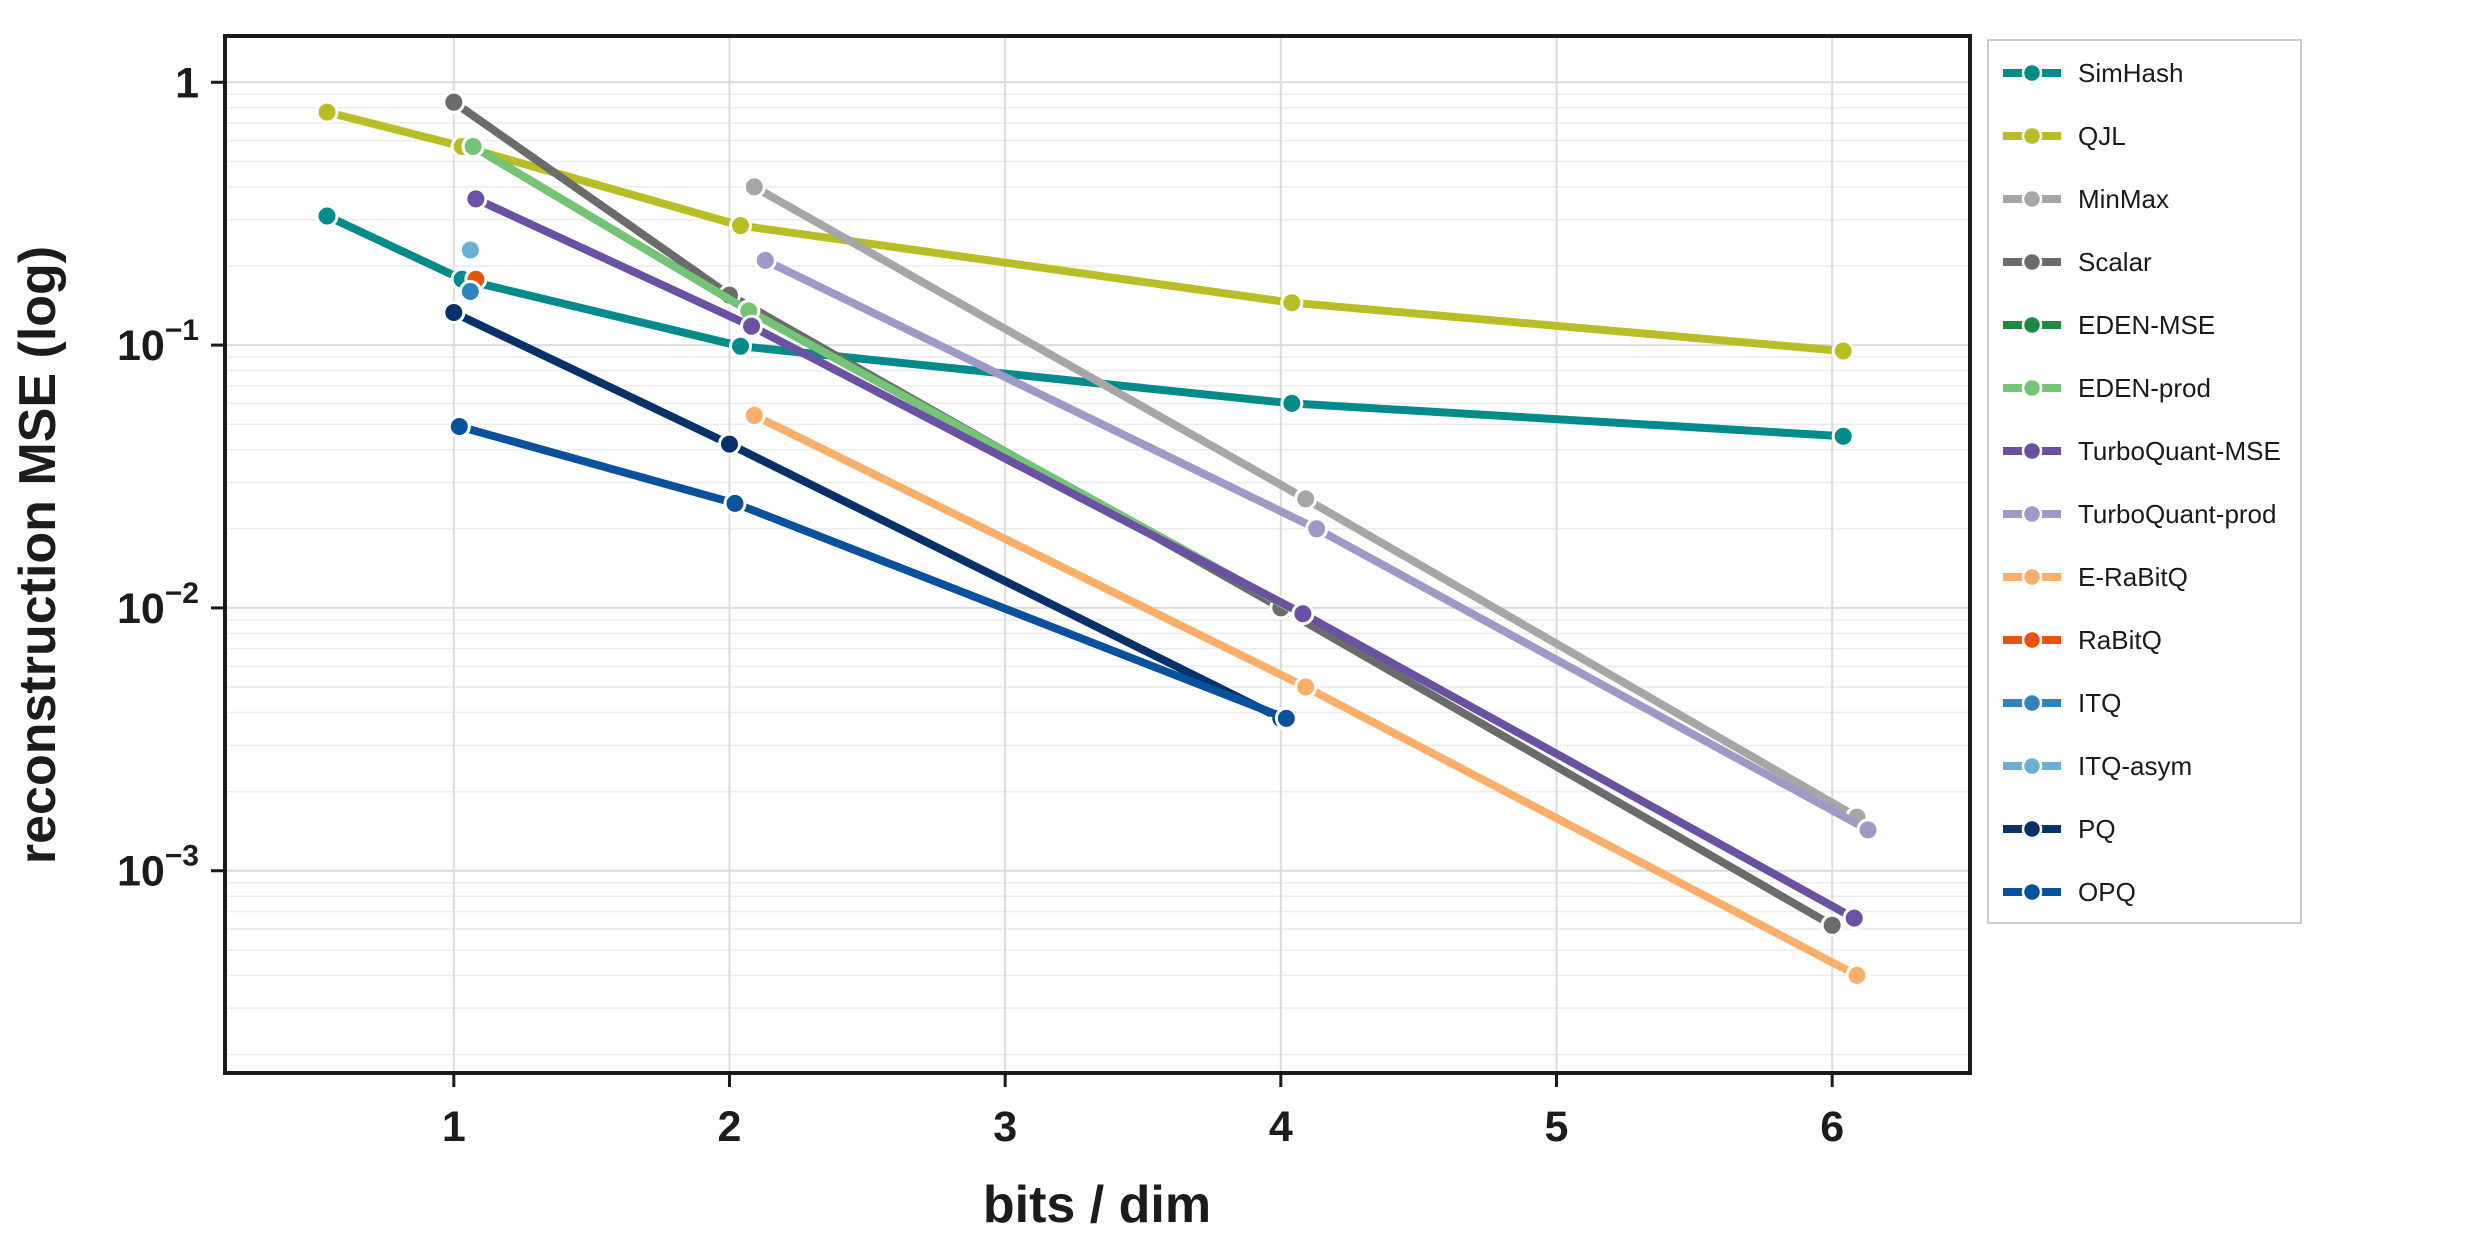 The height and width of the screenshot is (1240, 2470). I want to click on legend-label: E-RaBitQ, so click(2133, 577).